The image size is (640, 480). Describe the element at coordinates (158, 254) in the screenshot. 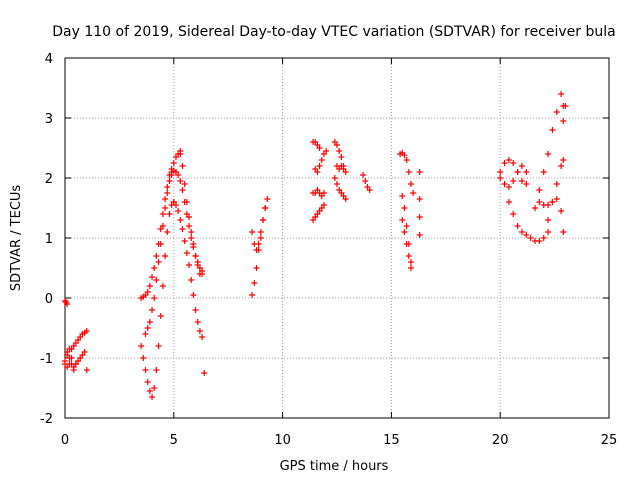

I see `series-t3-rise` at that location.